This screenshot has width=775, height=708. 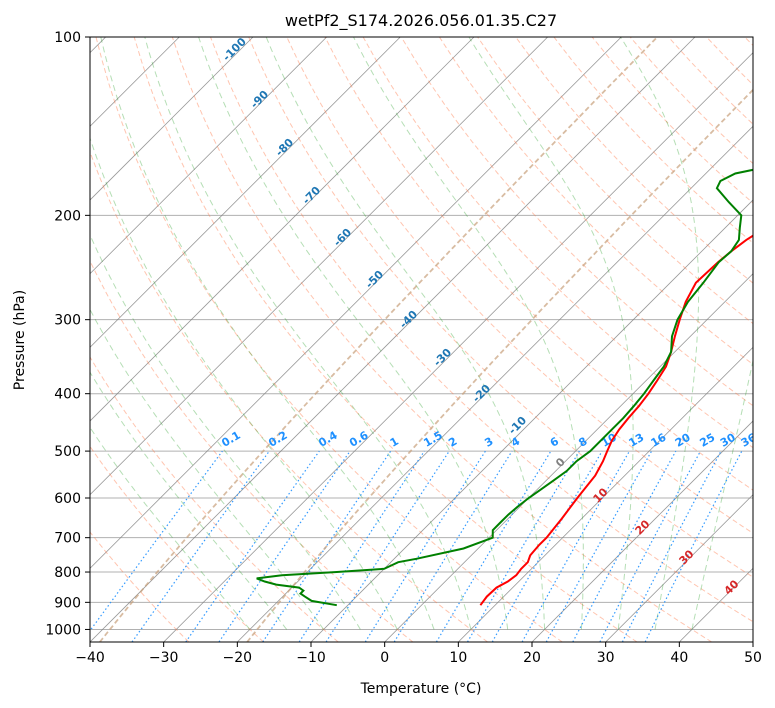 I want to click on x-axis: −40 −30 −20 −10 0 10 20 30 40 50, so click(x=418, y=654).